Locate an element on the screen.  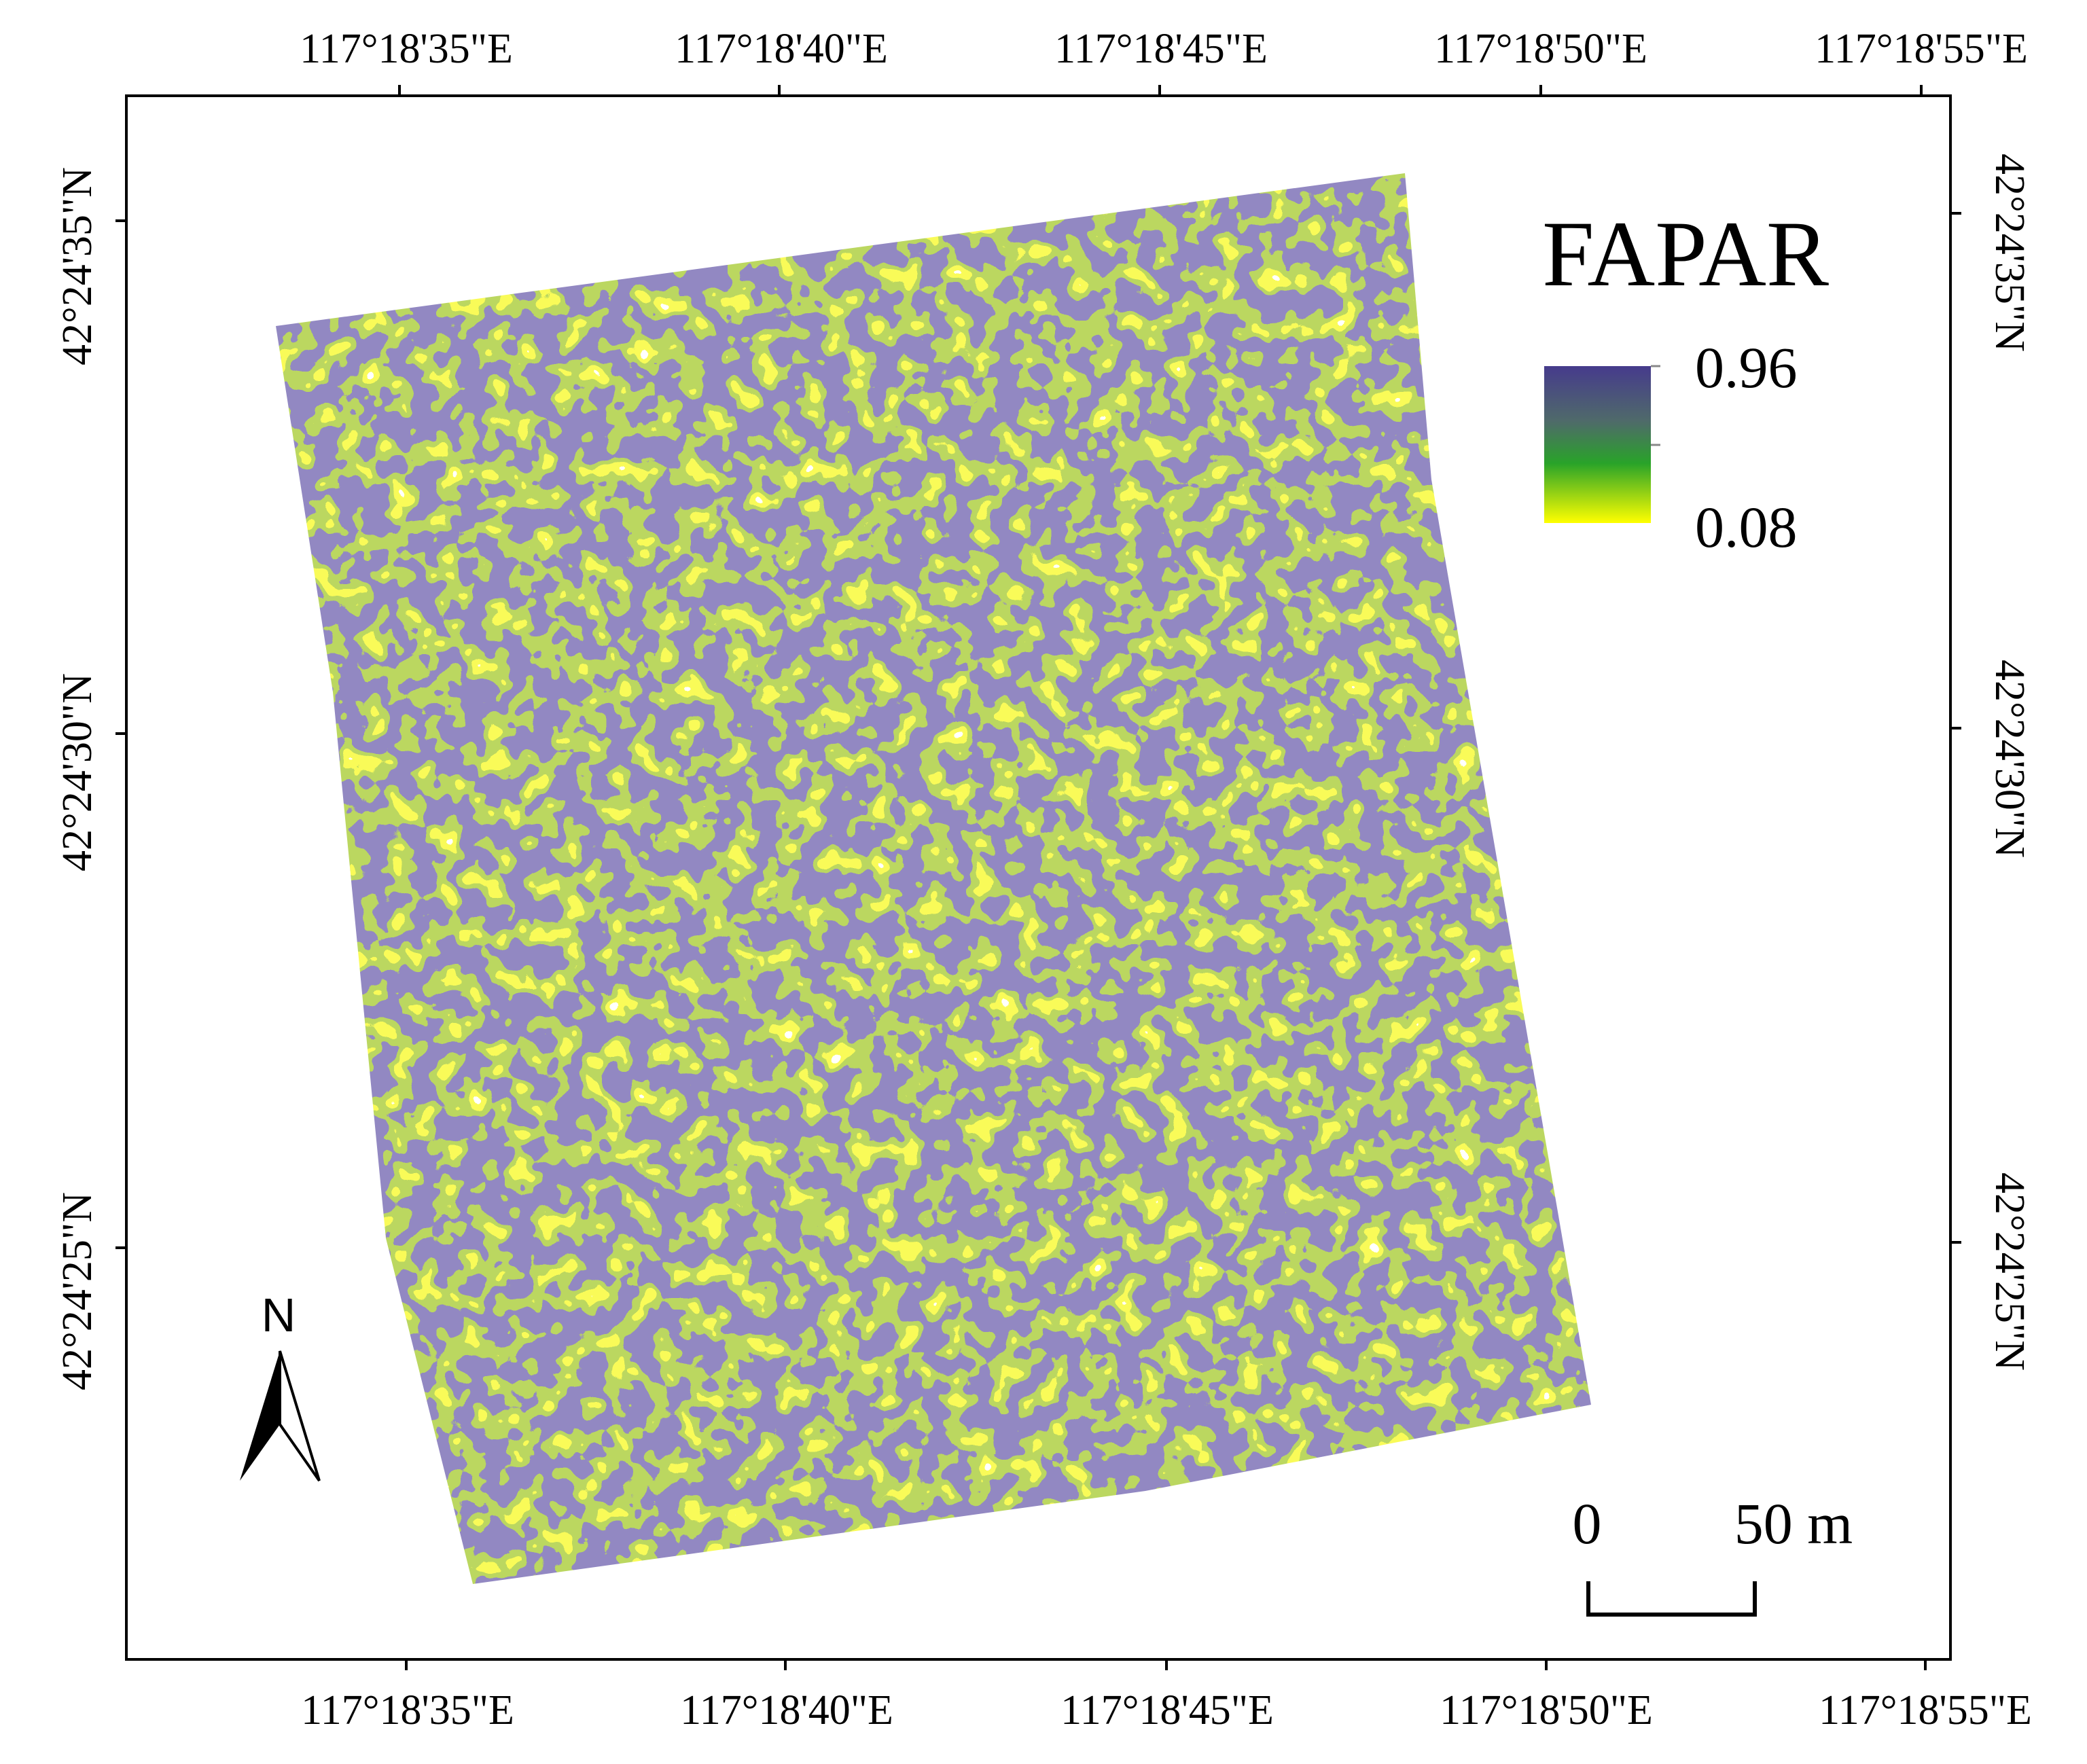
north-arrow: N is located at coordinates (280, 1385).